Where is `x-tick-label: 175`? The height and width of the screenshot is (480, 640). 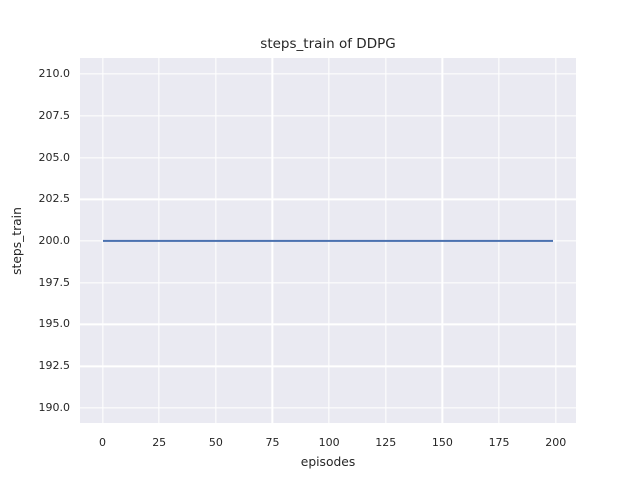
x-tick-label: 175 is located at coordinates (499, 442).